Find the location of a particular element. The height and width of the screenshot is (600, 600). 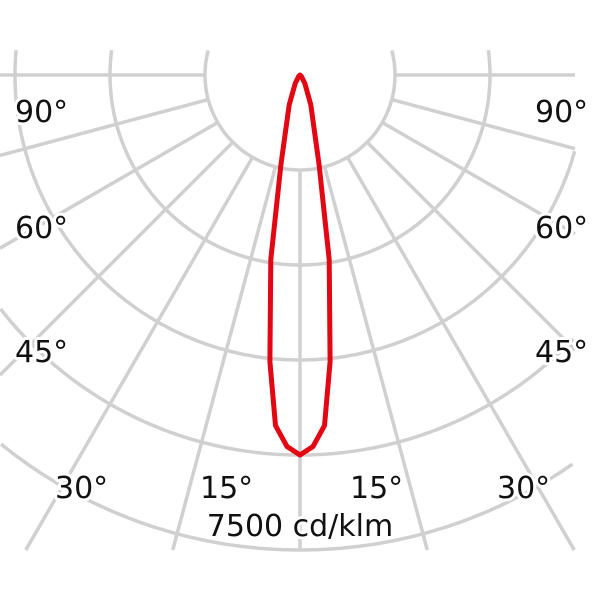

angle-label-right-90: 90° is located at coordinates (561, 112).